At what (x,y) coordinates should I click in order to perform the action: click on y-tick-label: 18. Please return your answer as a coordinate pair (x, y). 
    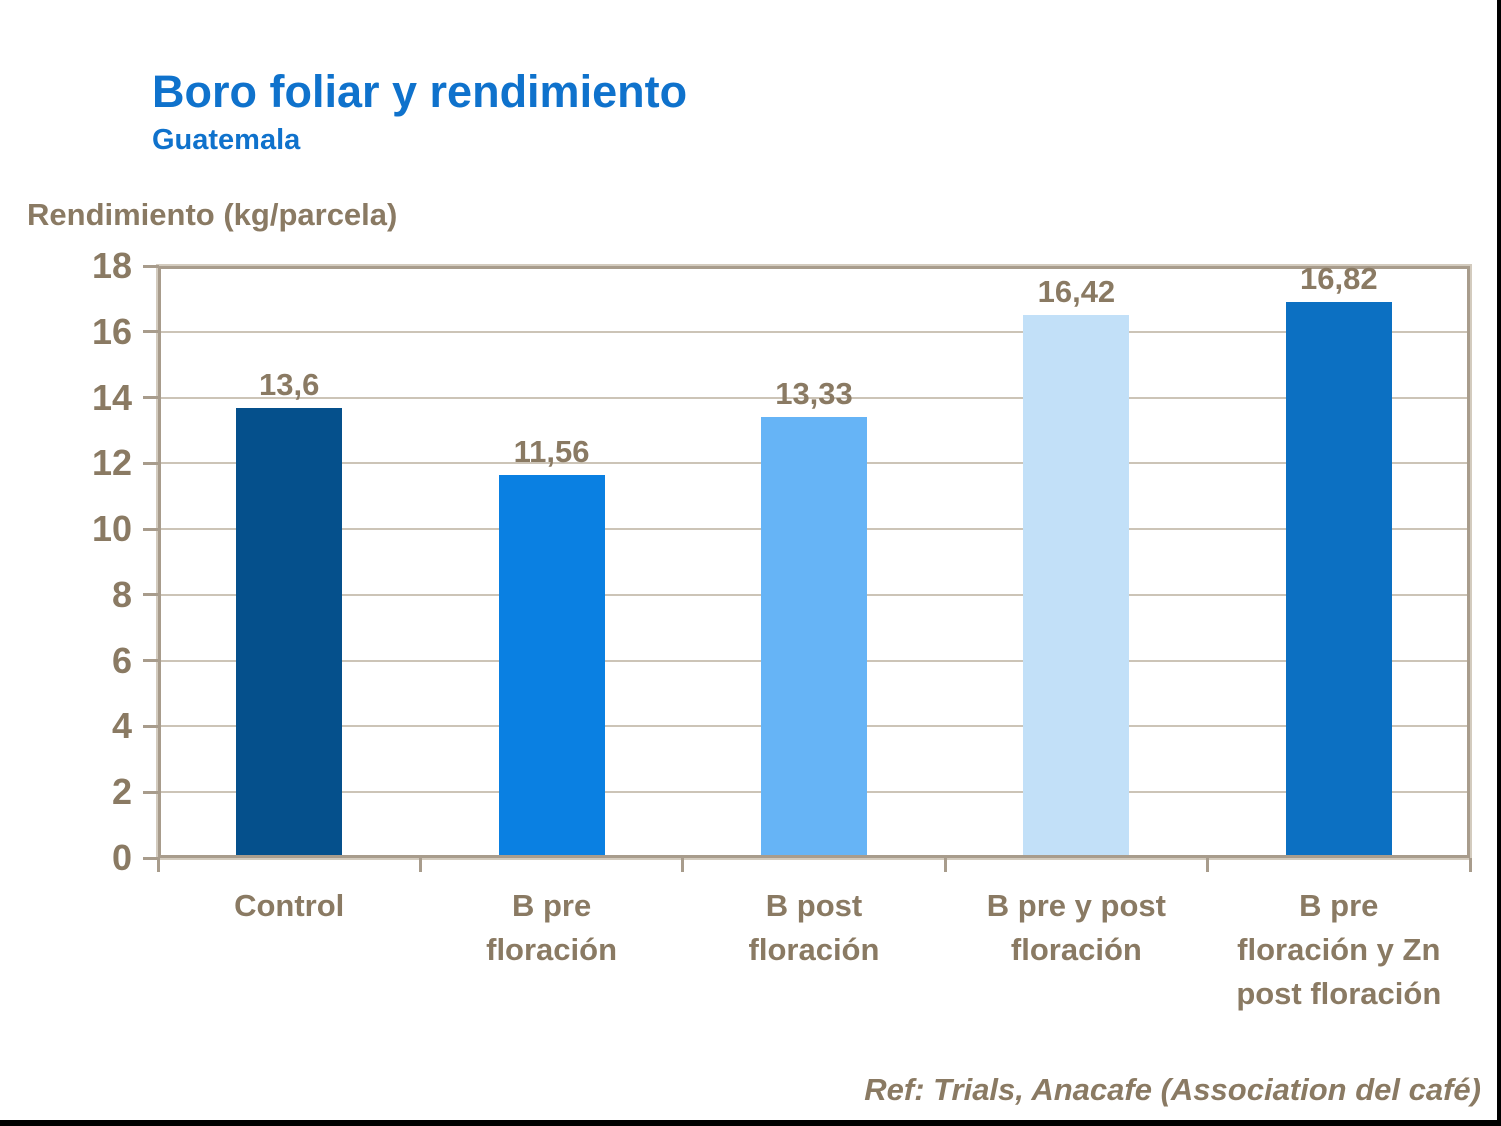
    Looking at the image, I should click on (111, 265).